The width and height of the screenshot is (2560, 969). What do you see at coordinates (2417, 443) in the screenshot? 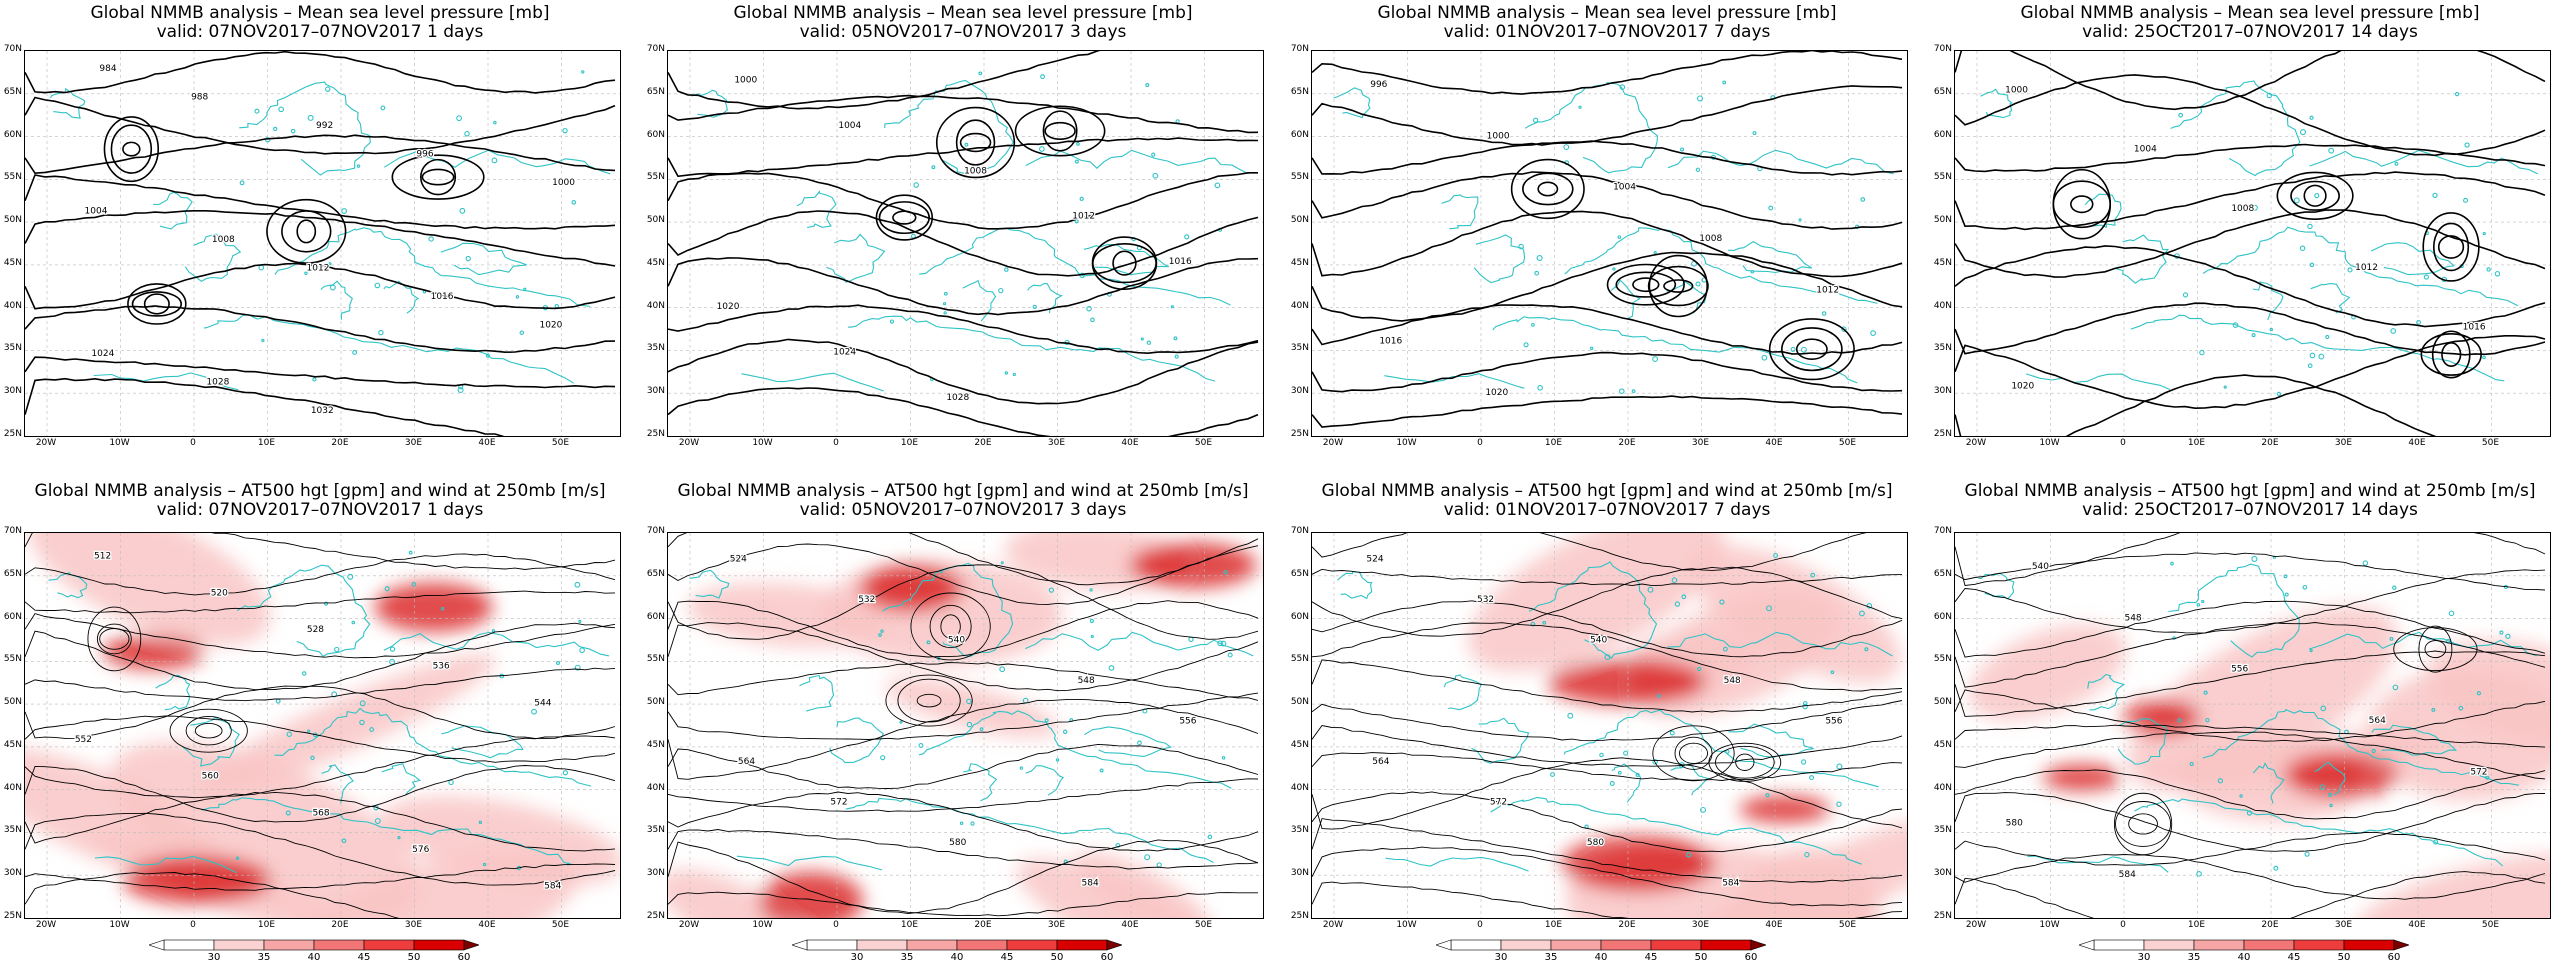
I see `longitude-label: 40E` at bounding box center [2417, 443].